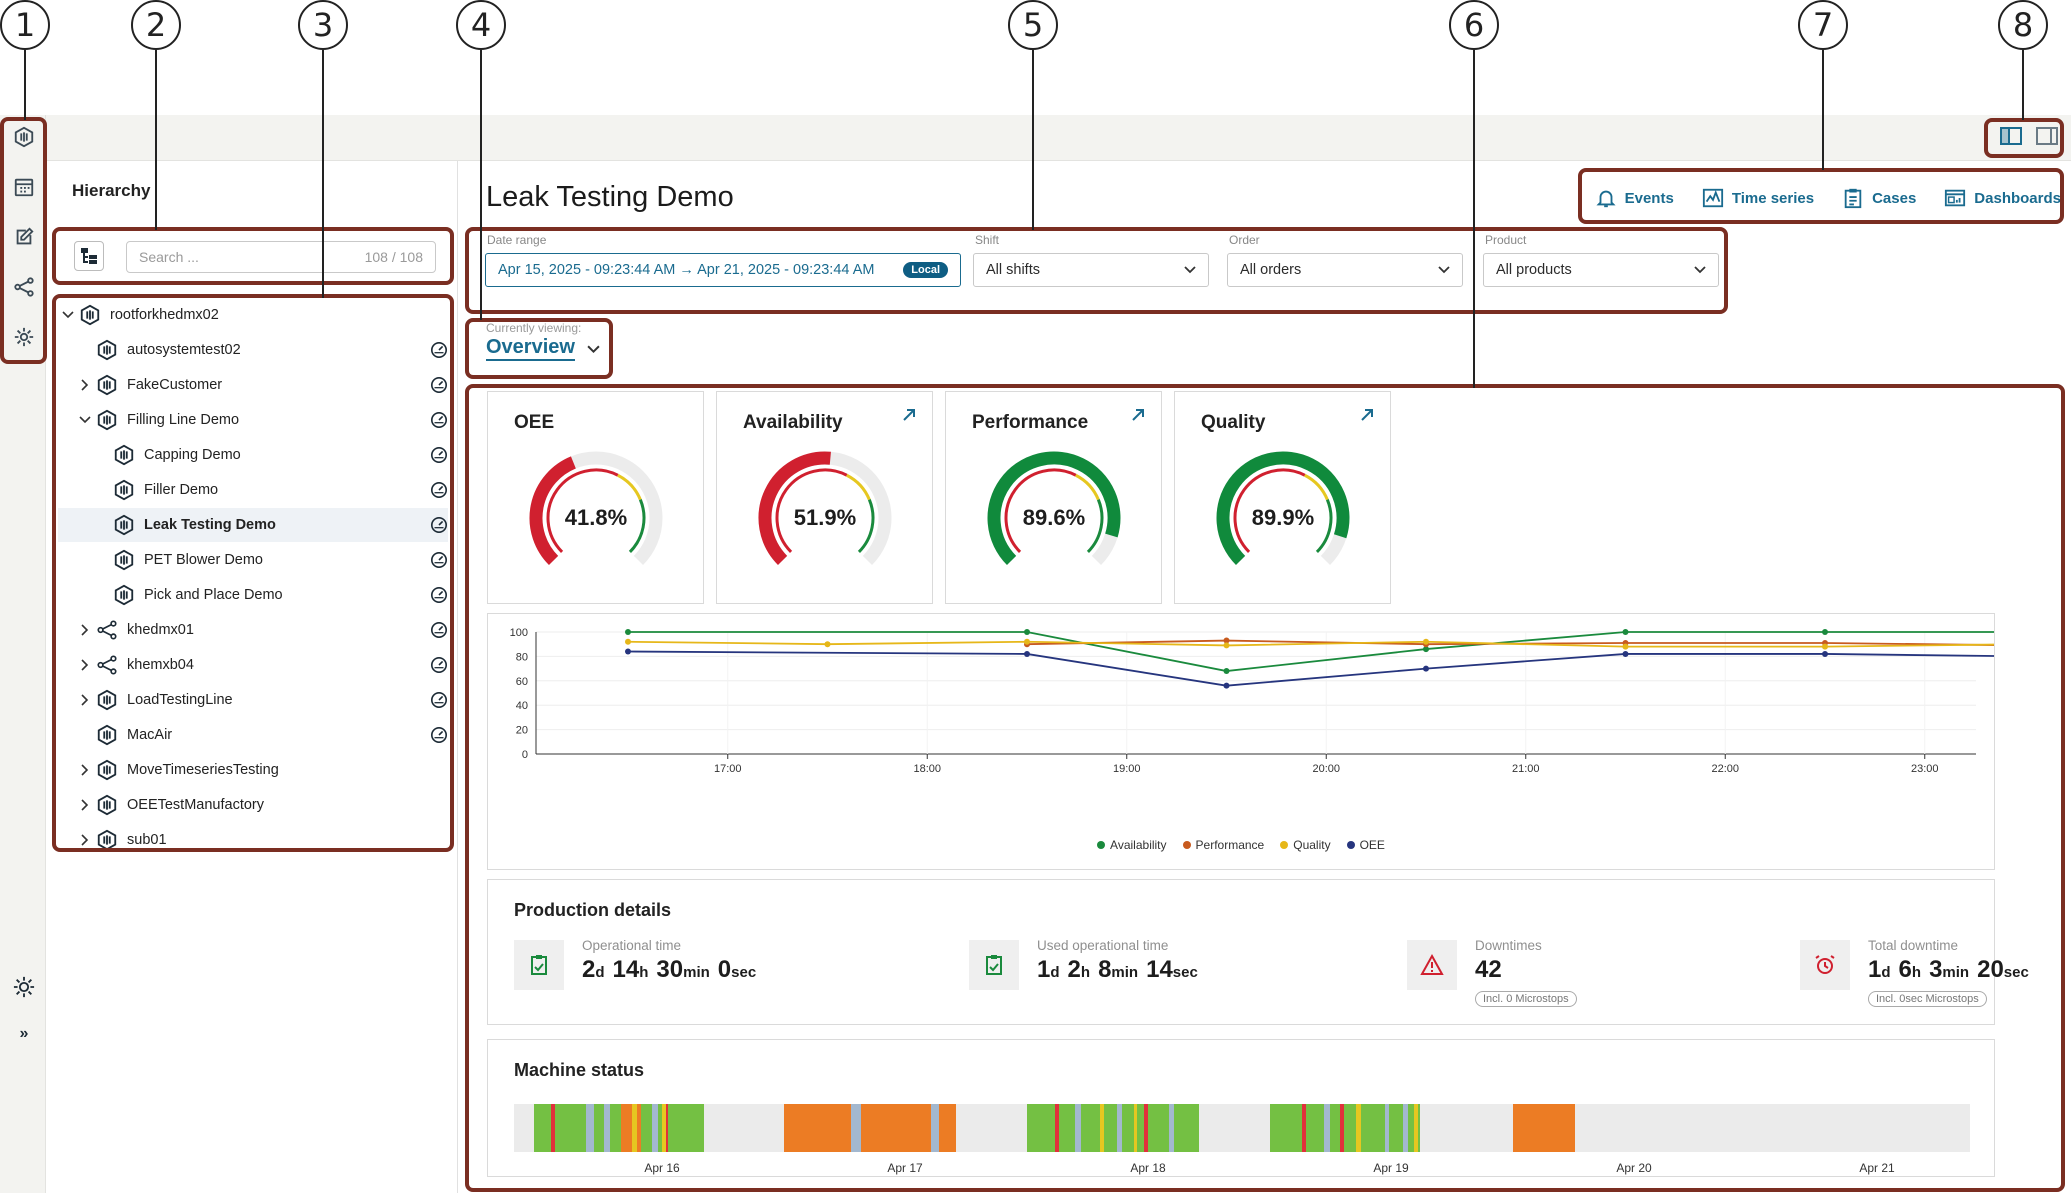 The height and width of the screenshot is (1193, 2071). What do you see at coordinates (1132, 845) in the screenshot?
I see `legend-item: Availability` at bounding box center [1132, 845].